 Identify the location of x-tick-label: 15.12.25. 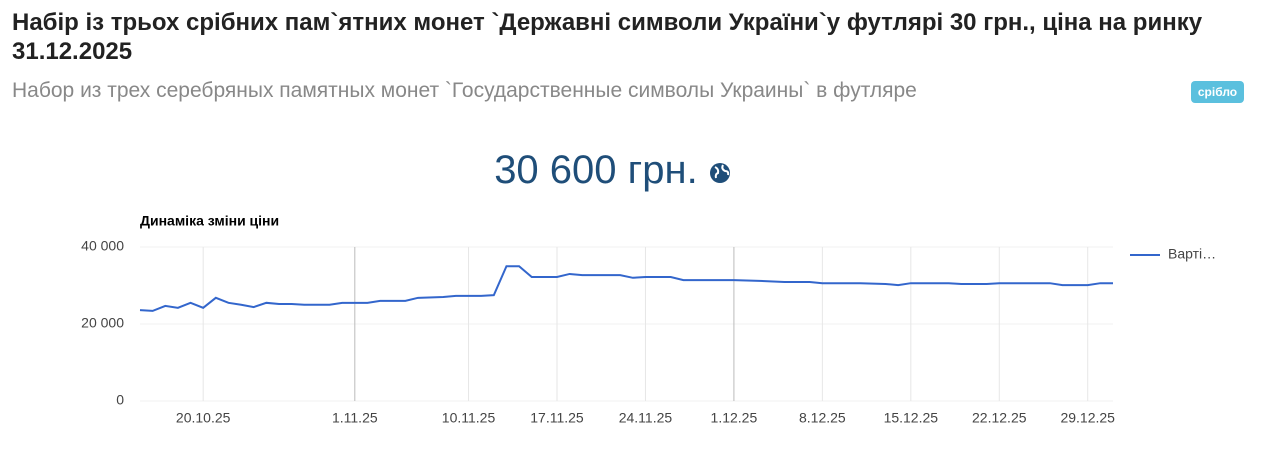
(911, 418).